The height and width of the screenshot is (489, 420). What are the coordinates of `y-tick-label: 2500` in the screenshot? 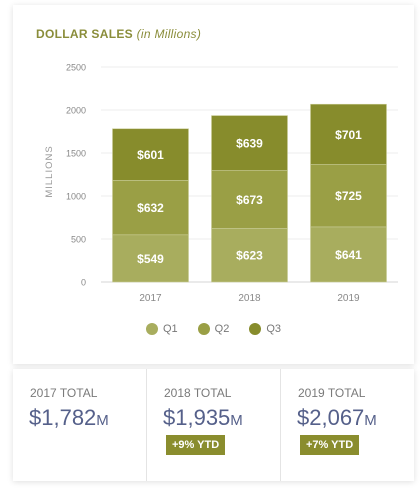 It's located at (76, 68).